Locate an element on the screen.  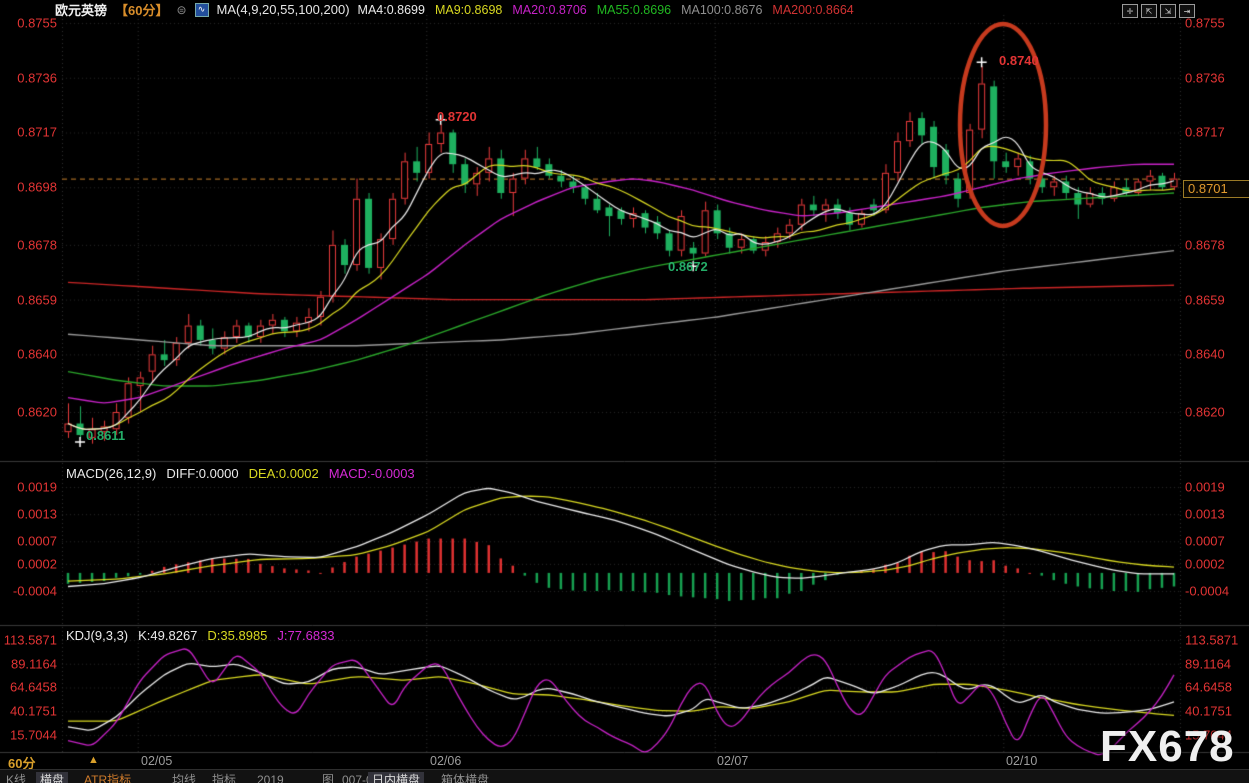
price-annotation: 0.8740 is located at coordinates (1019, 60).